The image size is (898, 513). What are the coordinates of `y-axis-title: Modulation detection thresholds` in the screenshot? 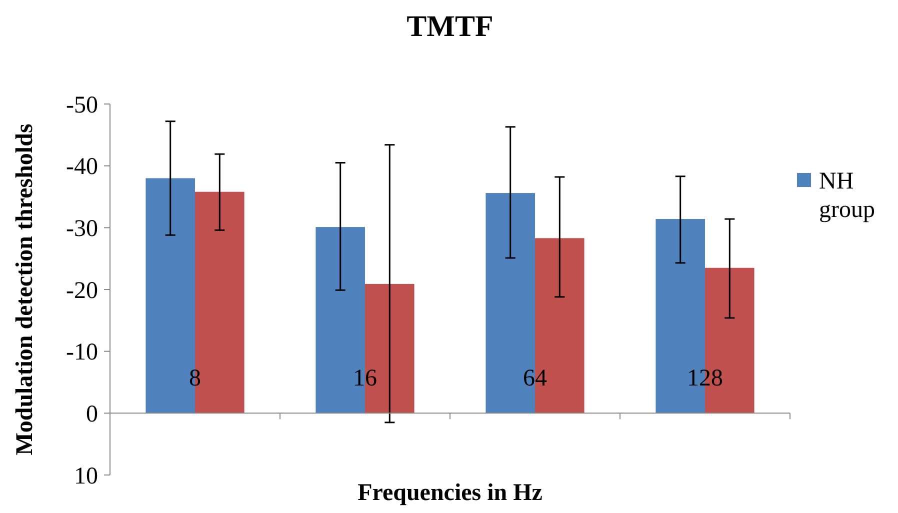 It's located at (25, 290).